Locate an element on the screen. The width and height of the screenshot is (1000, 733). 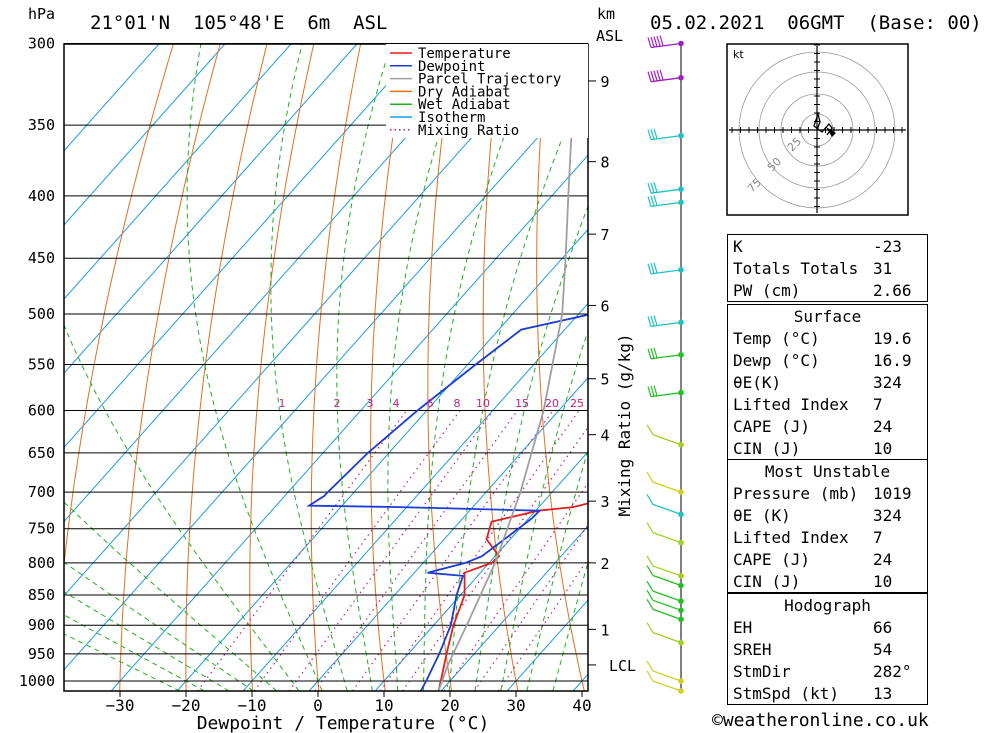
x-tick-label: 0 is located at coordinates (318, 705).